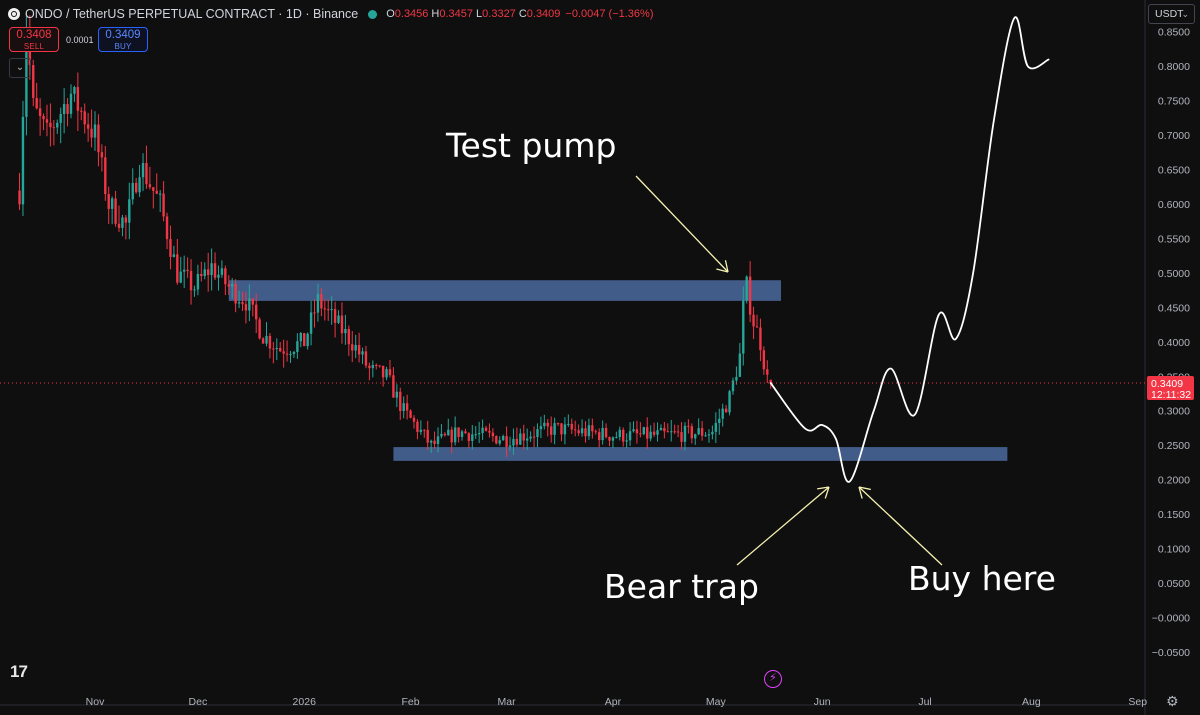  What do you see at coordinates (773, 679) in the screenshot?
I see `lightning-icon: ⚡` at bounding box center [773, 679].